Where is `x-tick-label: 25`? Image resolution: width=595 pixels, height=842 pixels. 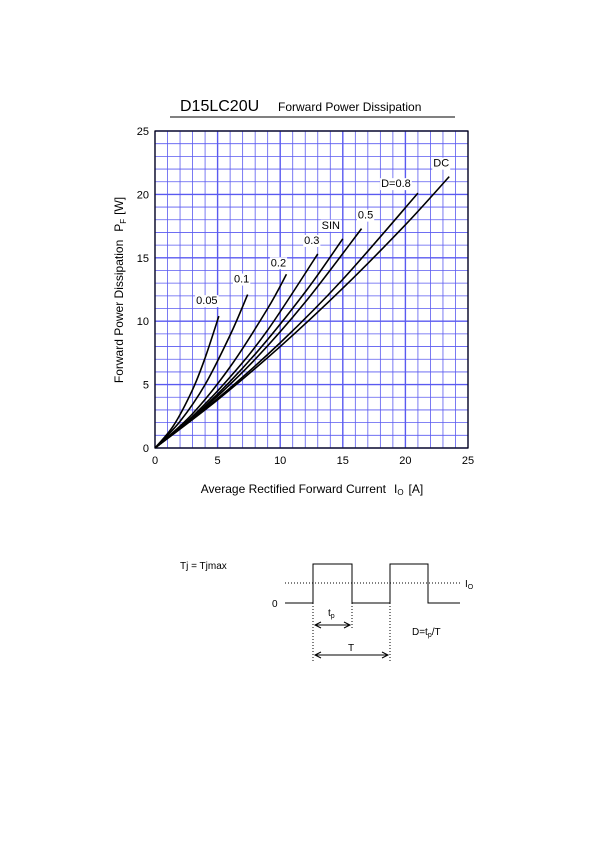
x-tick-label: 25 is located at coordinates (468, 461).